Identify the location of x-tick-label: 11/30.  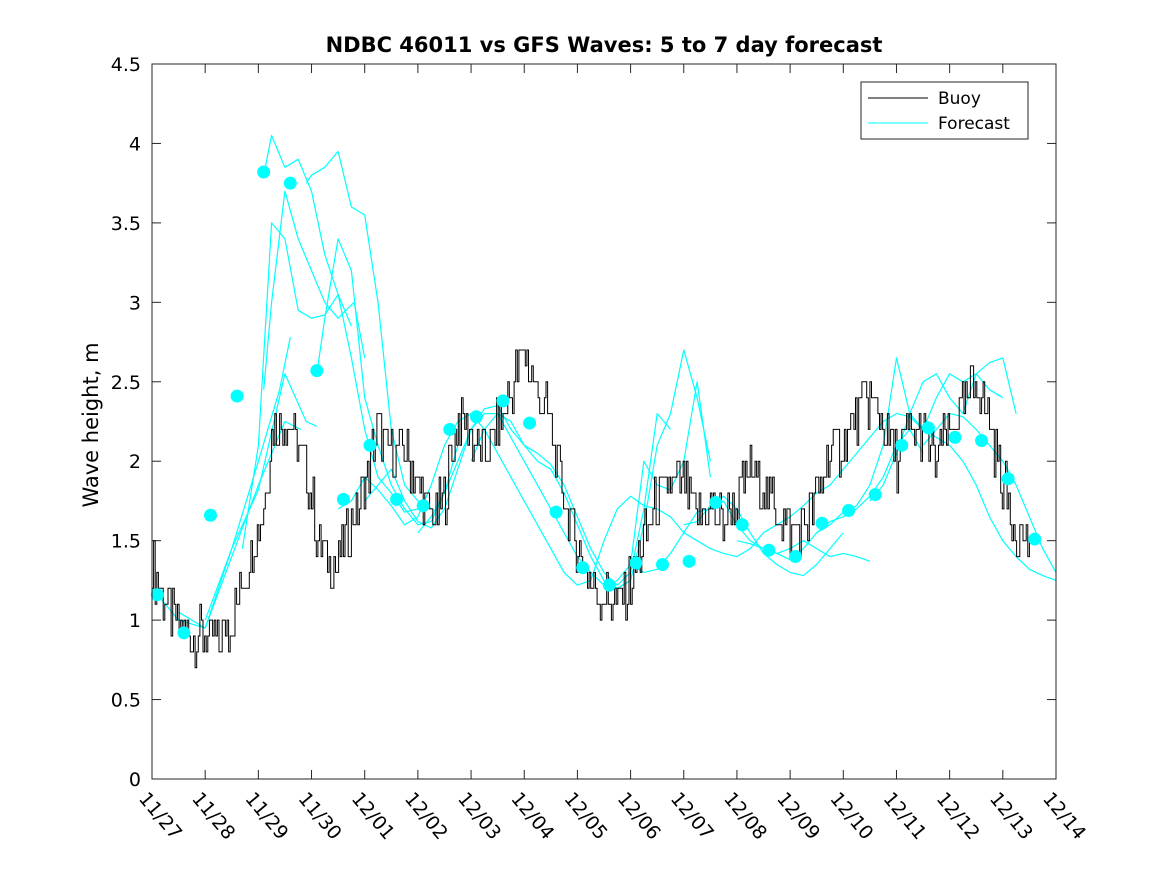
(320, 816).